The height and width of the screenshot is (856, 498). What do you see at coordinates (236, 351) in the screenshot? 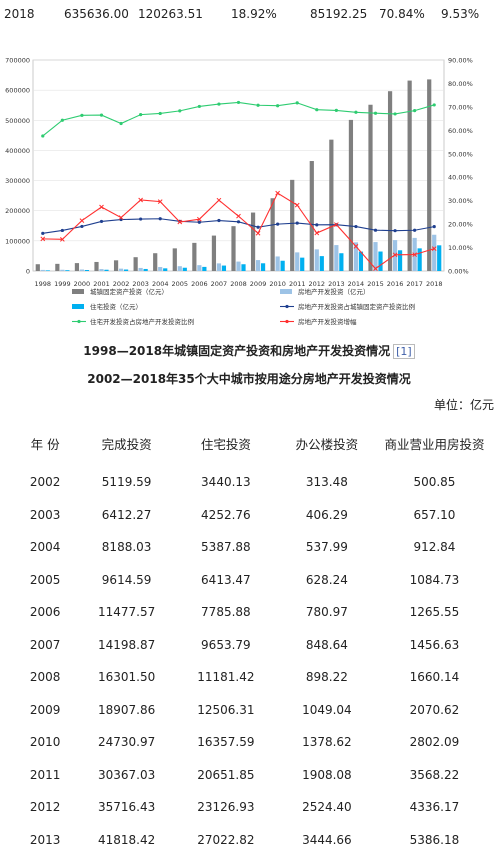
I see `chart-title-text: 1998—2018年城镇固定资产投资和房地产开发投资情况` at bounding box center [236, 351].